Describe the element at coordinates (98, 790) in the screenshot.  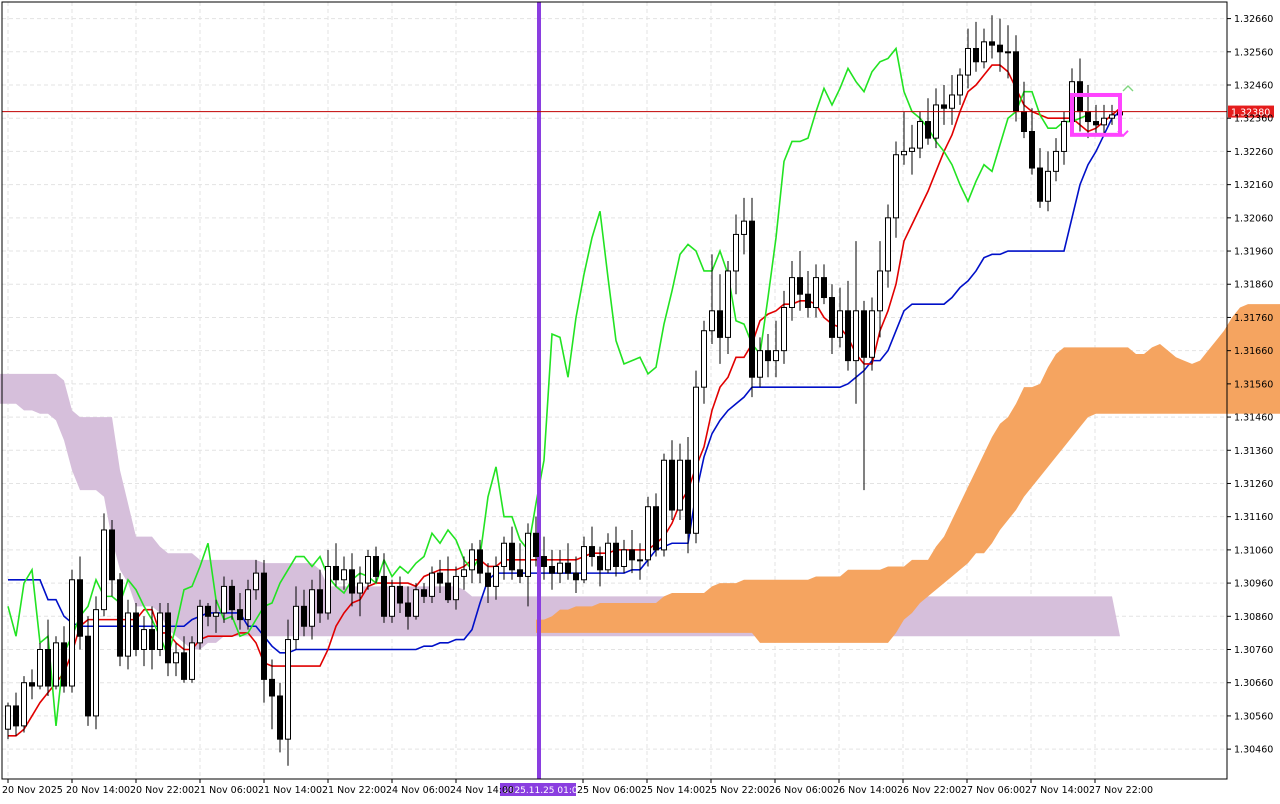
I see `x-tick-label: 20 Nov 14:00` at that location.